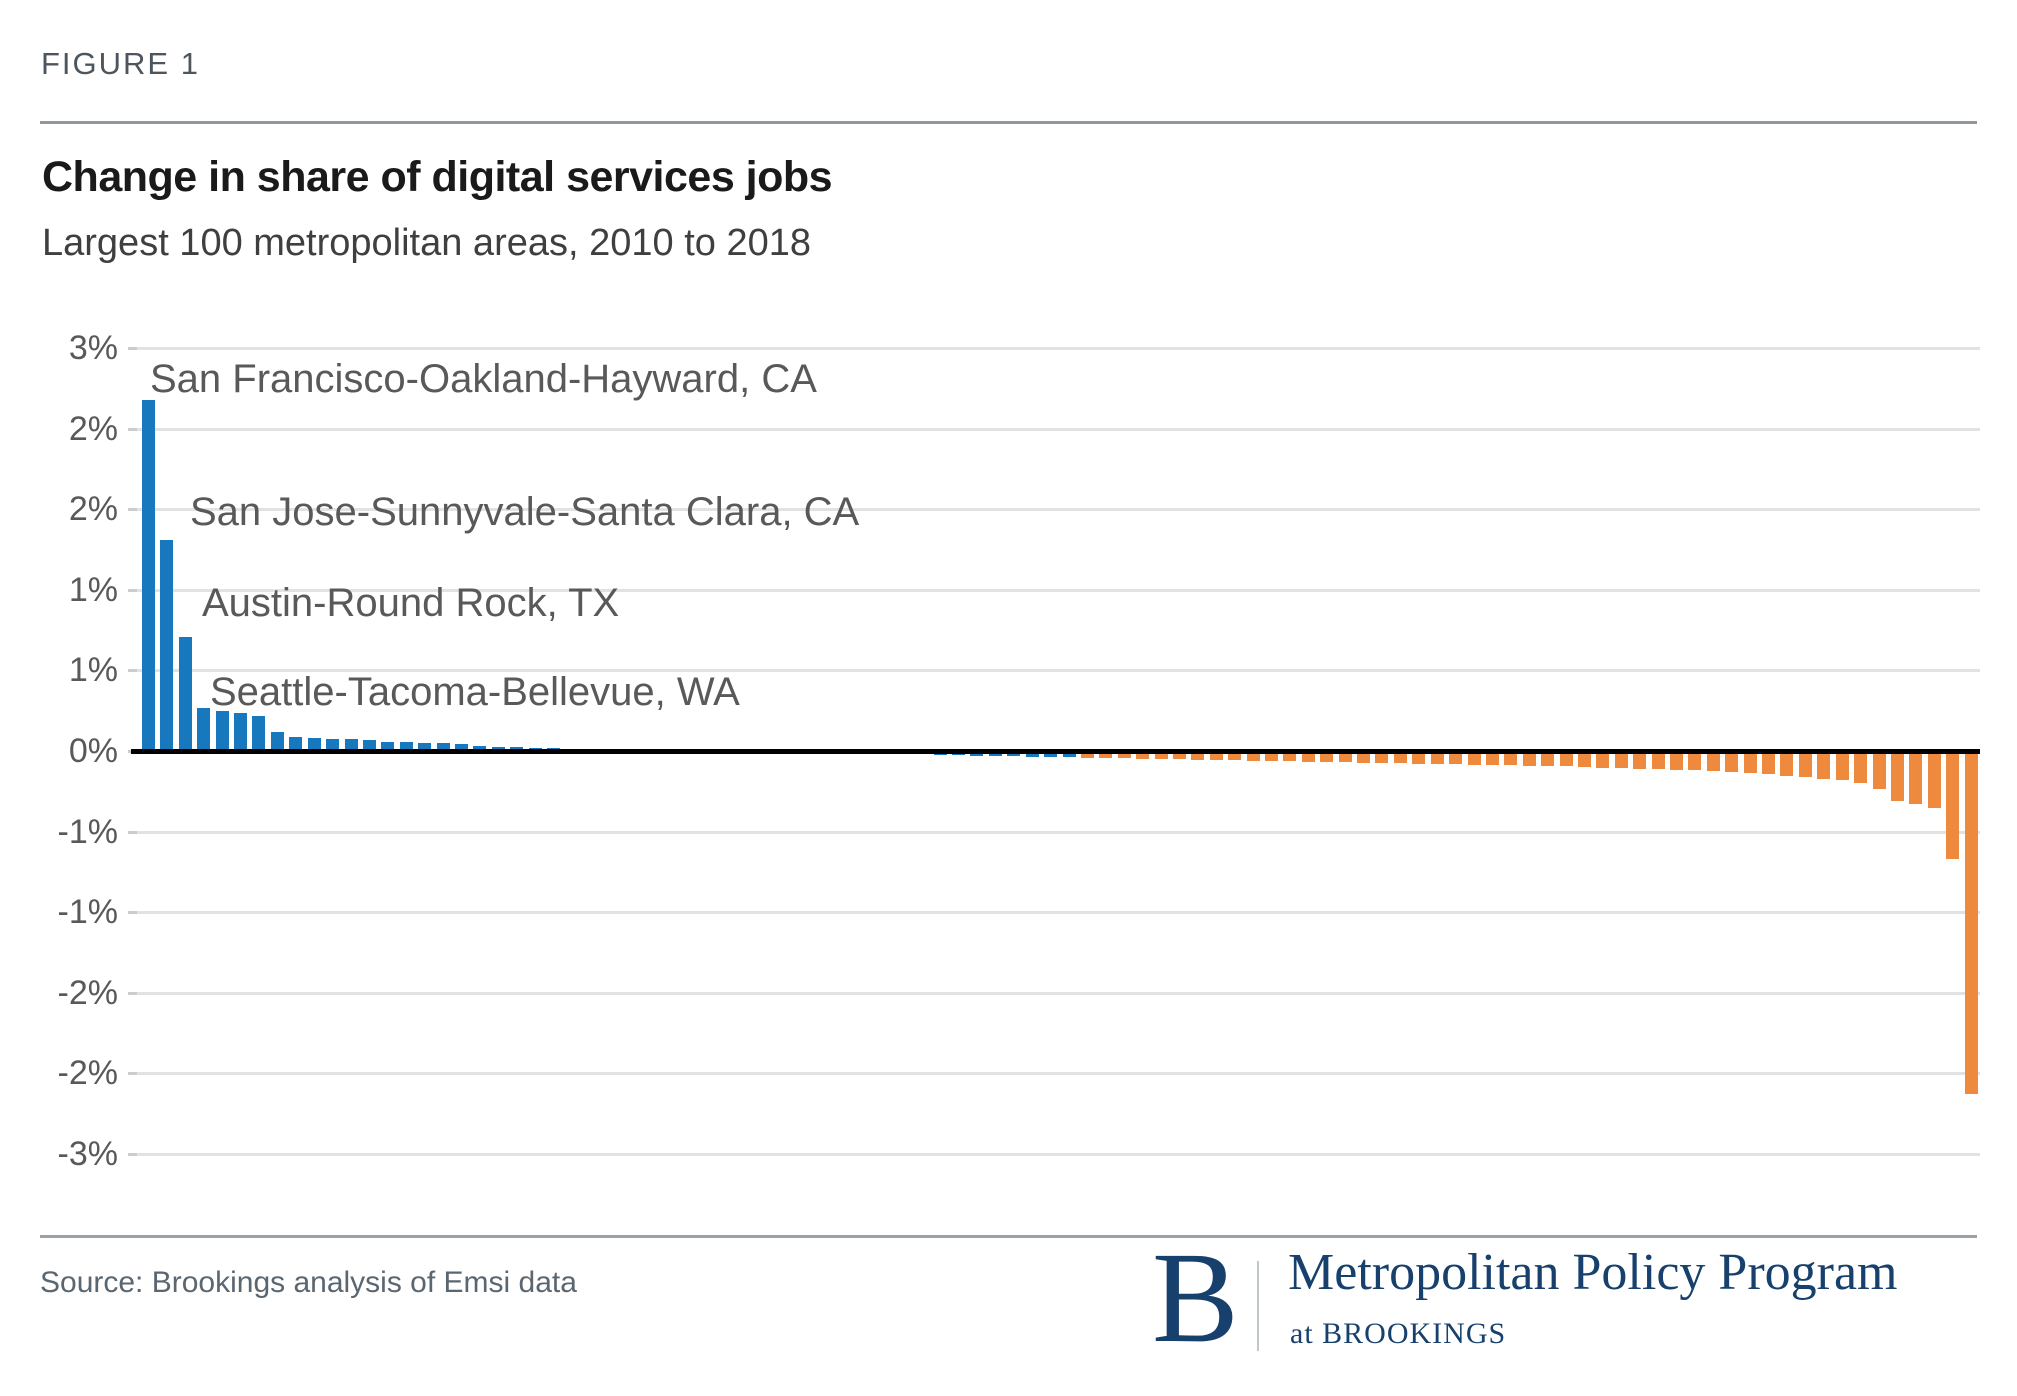 The width and height of the screenshot is (2017, 1396). What do you see at coordinates (87, 832) in the screenshot?
I see `y-axis-tick-label: -1%` at bounding box center [87, 832].